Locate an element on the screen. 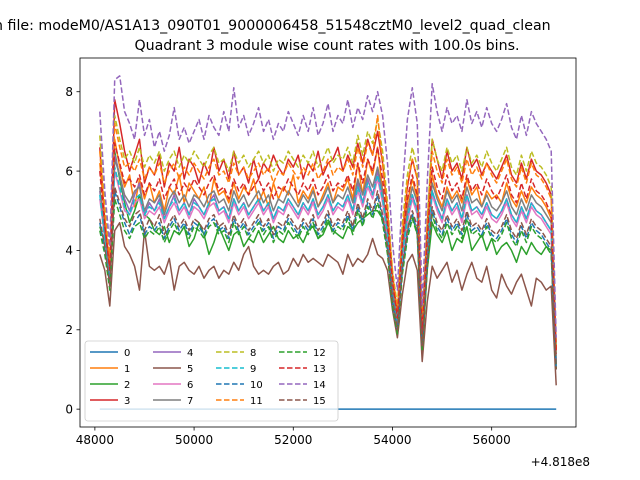 Image resolution: width=640 pixels, height=480 pixels. y-tick-label: 8 is located at coordinates (69, 92).